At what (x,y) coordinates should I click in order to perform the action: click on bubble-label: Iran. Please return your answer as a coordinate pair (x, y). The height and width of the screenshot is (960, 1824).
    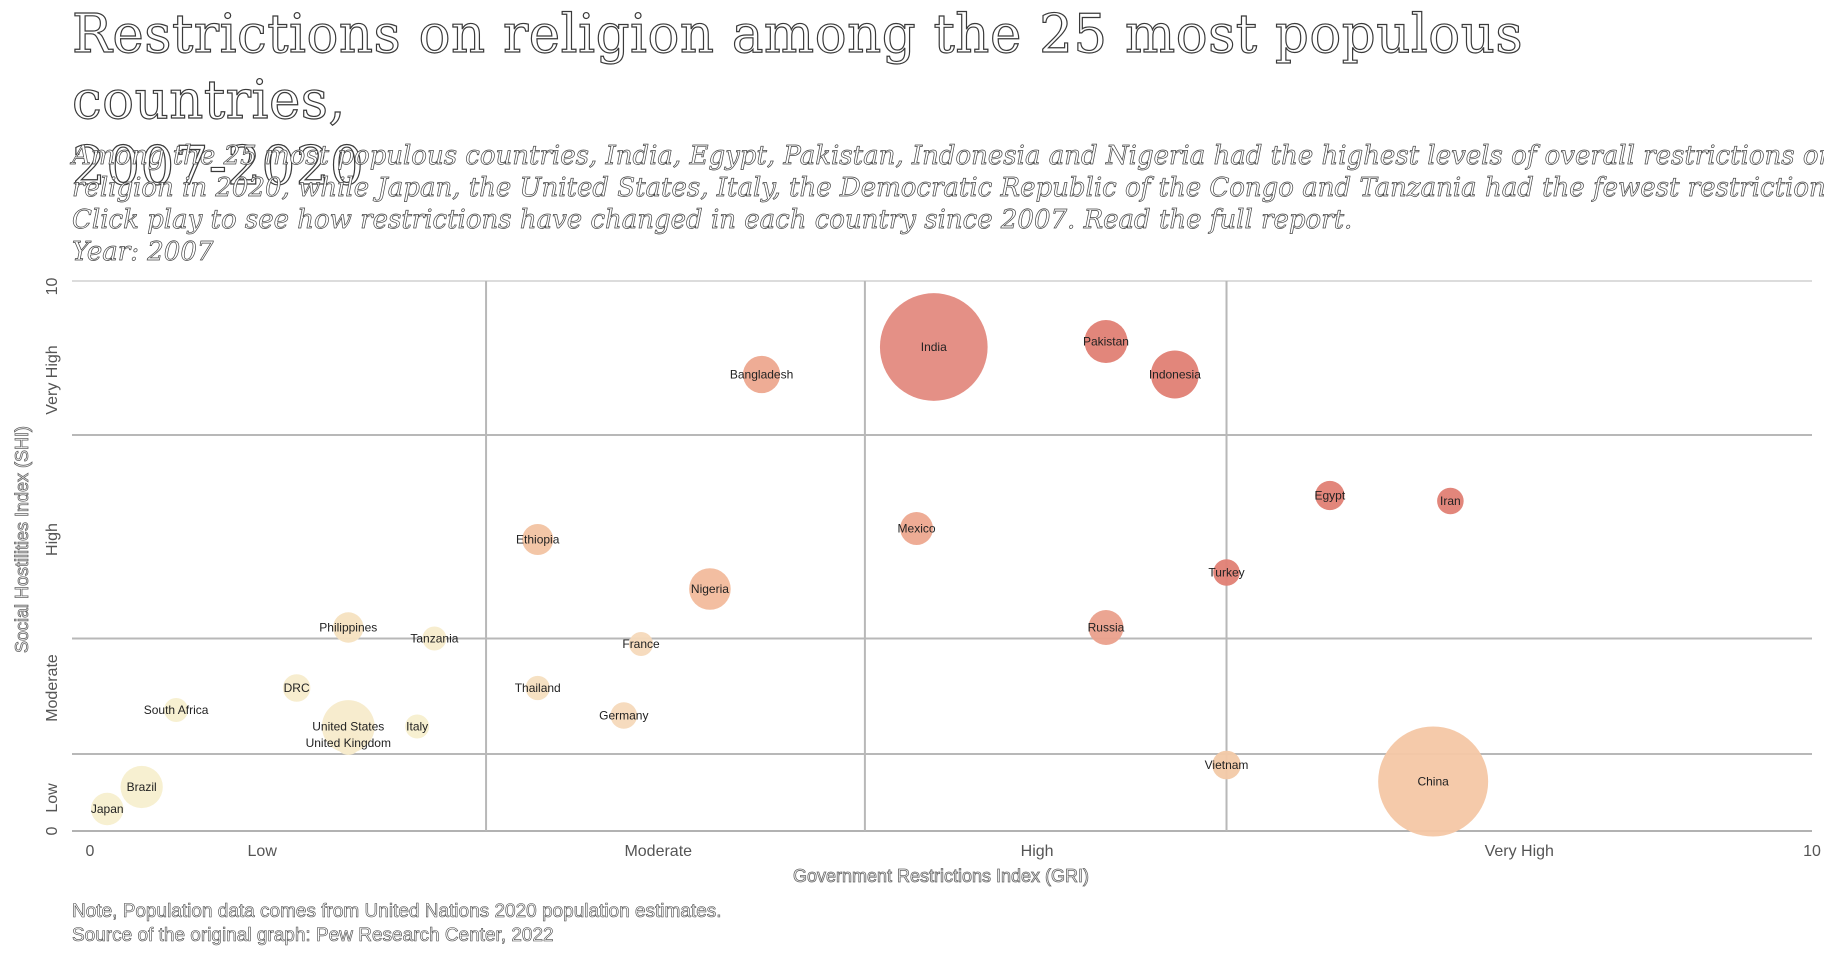
    Looking at the image, I should click on (1450, 501).